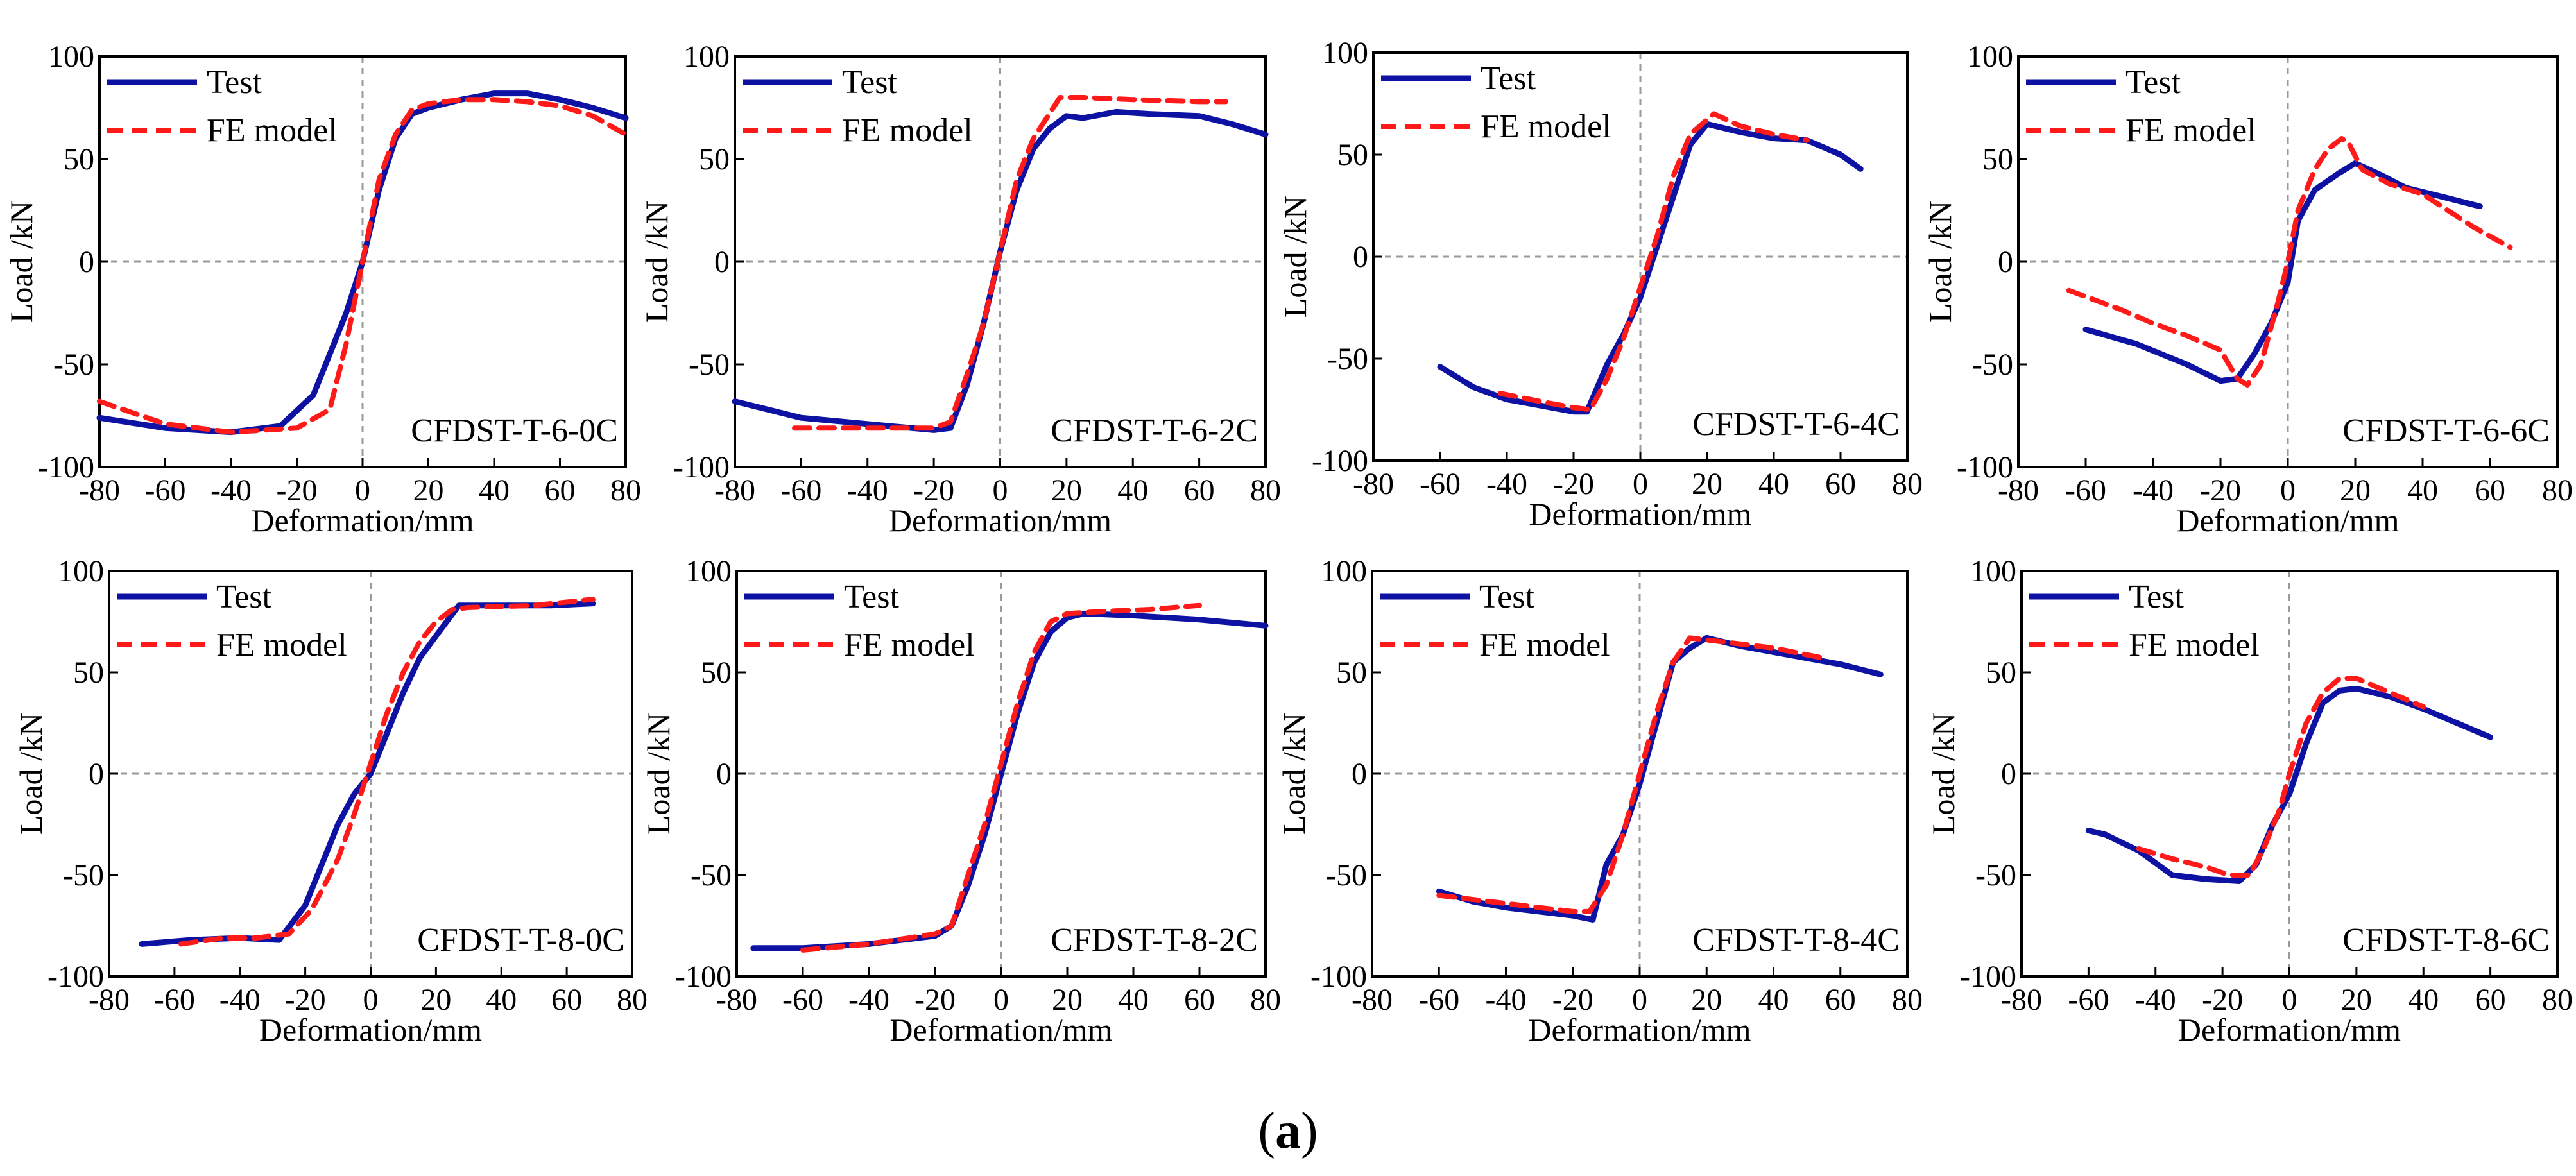 The height and width of the screenshot is (1176, 2576). I want to click on caption-open: (, so click(1266, 1131).